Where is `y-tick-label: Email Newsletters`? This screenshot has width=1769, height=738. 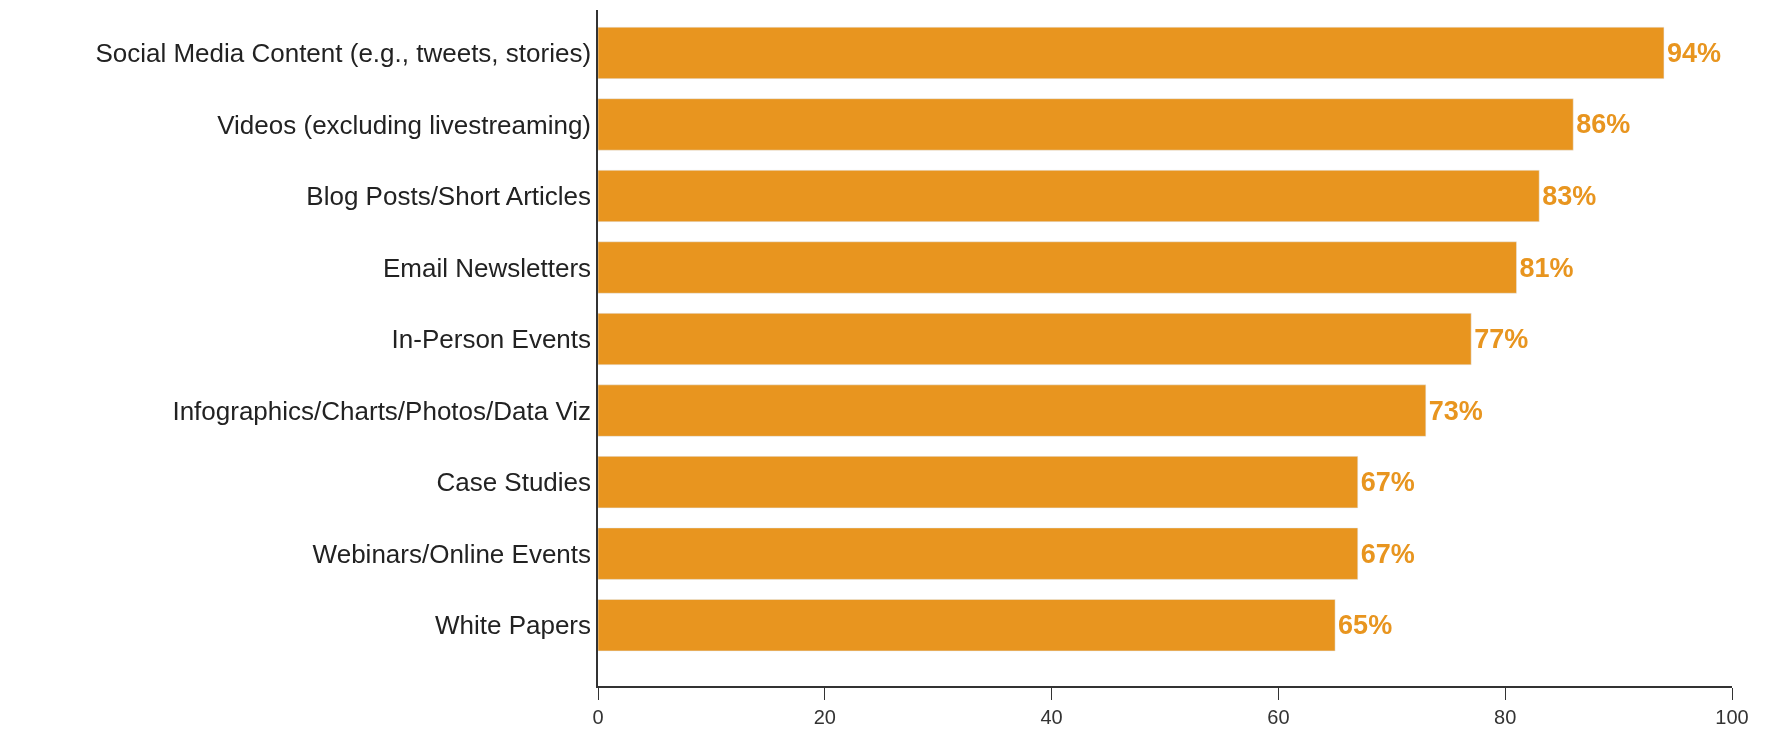 y-tick-label: Email Newsletters is located at coordinates (487, 267).